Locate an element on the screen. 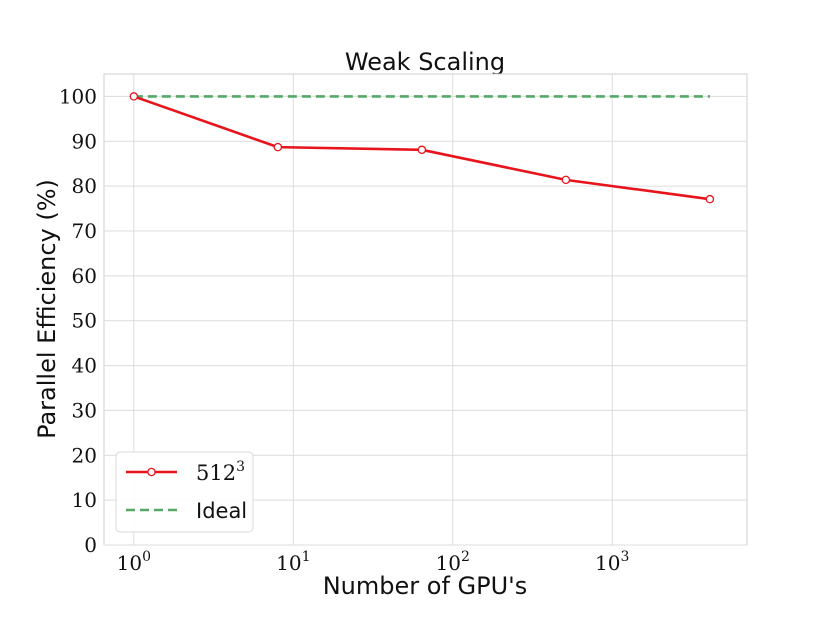 The width and height of the screenshot is (830, 623). y-tick-label: 60 is located at coordinates (84, 276).